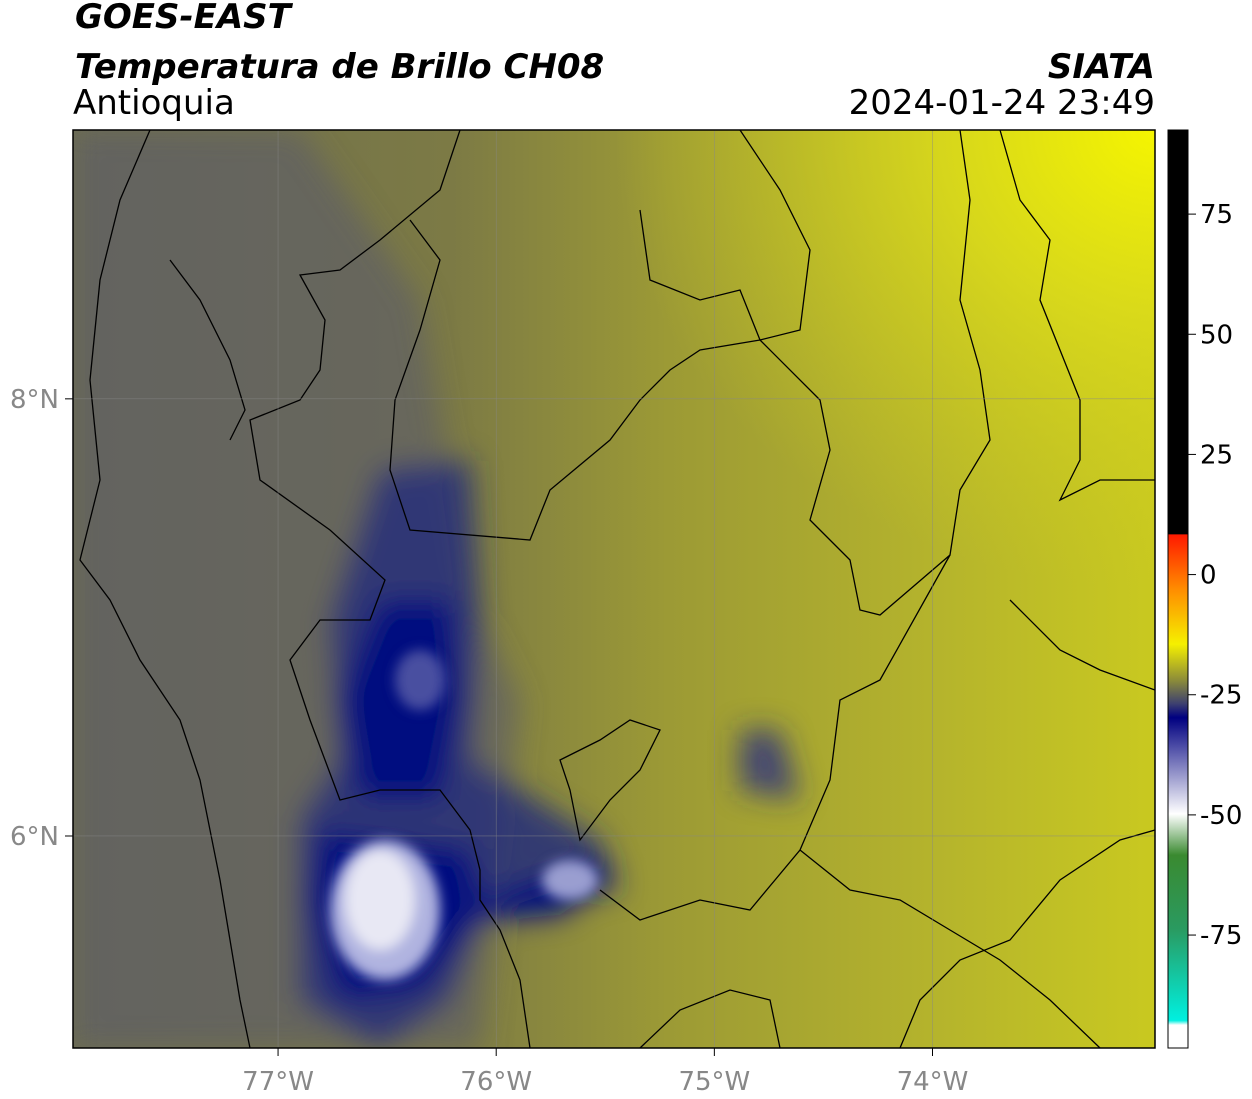 This screenshot has width=1252, height=1099. Describe the element at coordinates (1216, 215) in the screenshot. I see `colorbar-tick-label: 75` at that location.